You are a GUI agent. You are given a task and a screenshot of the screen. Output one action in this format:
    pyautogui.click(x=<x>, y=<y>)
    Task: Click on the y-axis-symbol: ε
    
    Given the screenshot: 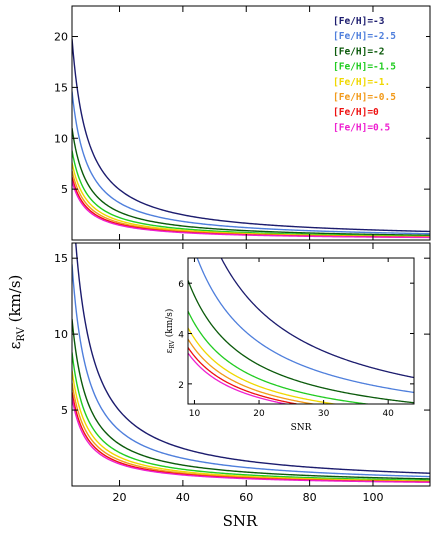 What is the action you would take?
    pyautogui.click(x=15, y=345)
    